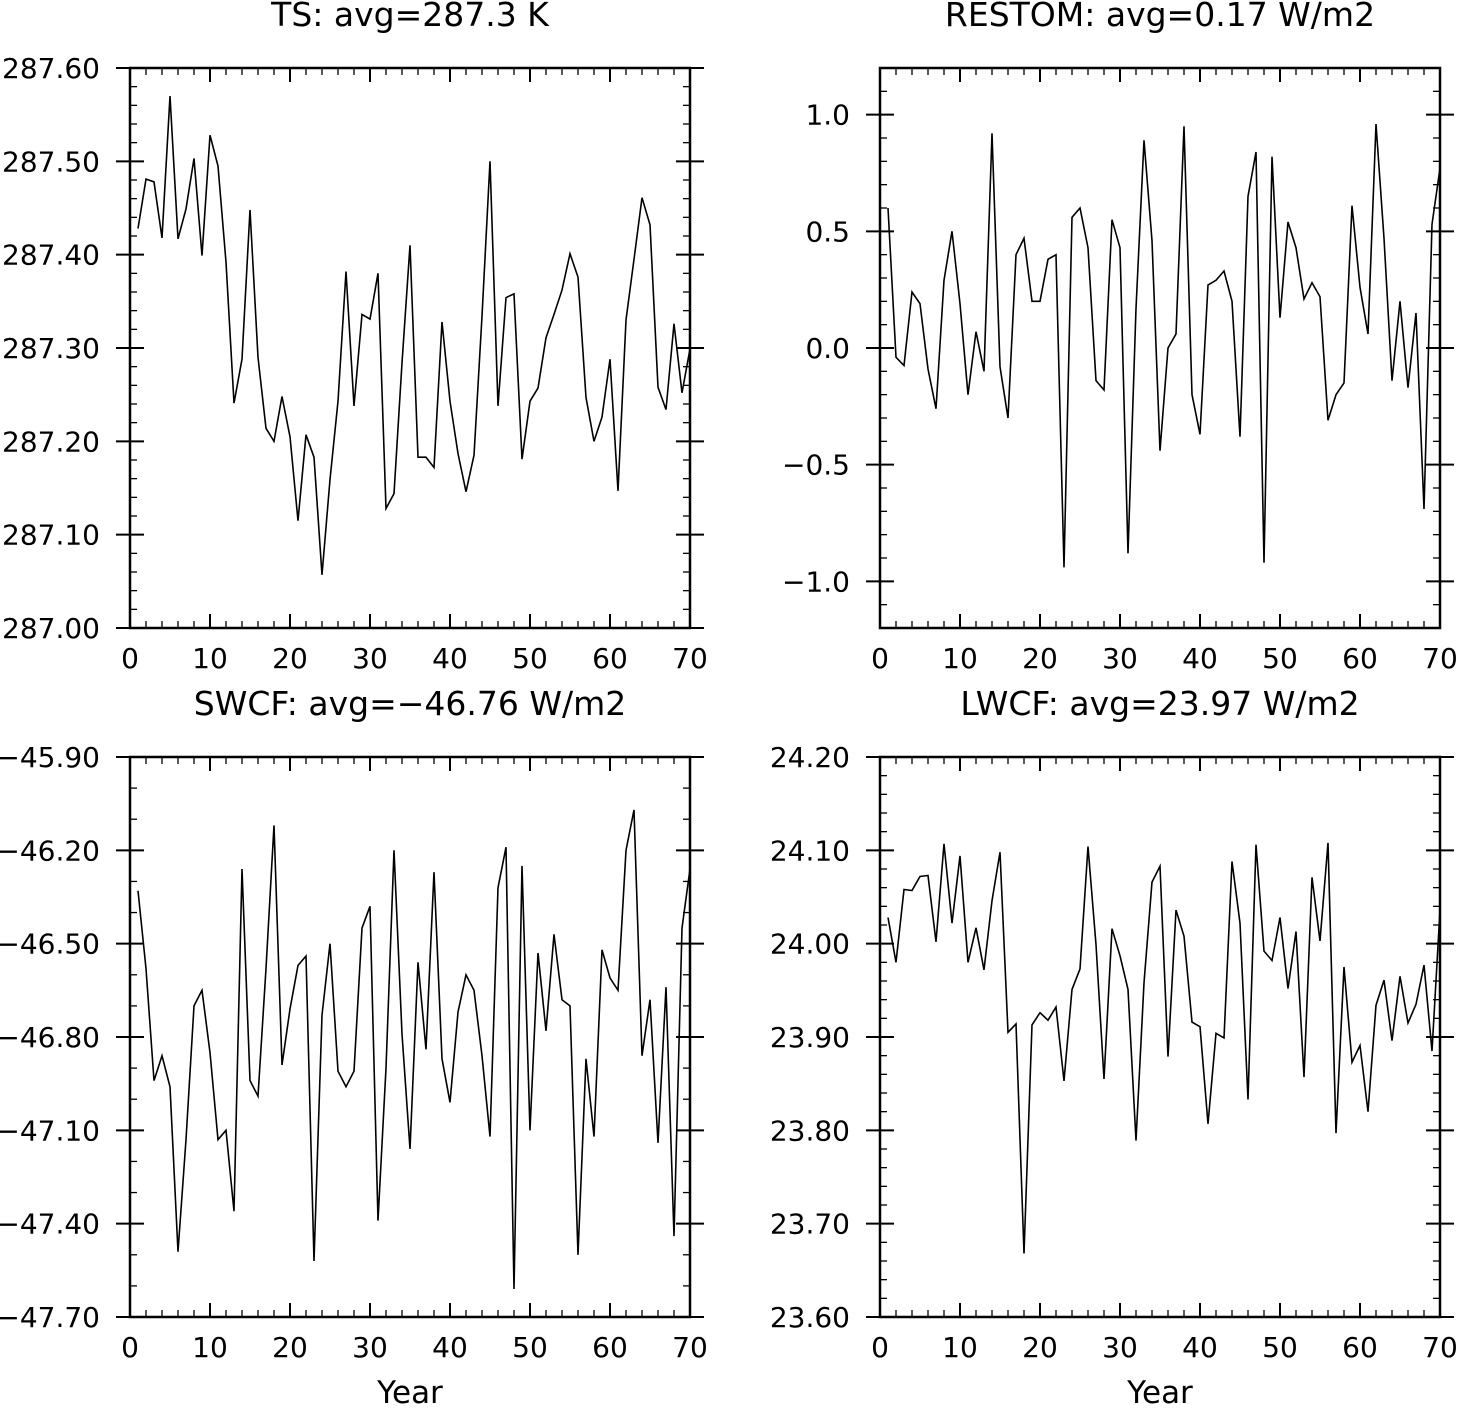 This screenshot has width=1457, height=1416. What do you see at coordinates (51, 441) in the screenshot?
I see `panel-1-y-tick-label: 287.20` at bounding box center [51, 441].